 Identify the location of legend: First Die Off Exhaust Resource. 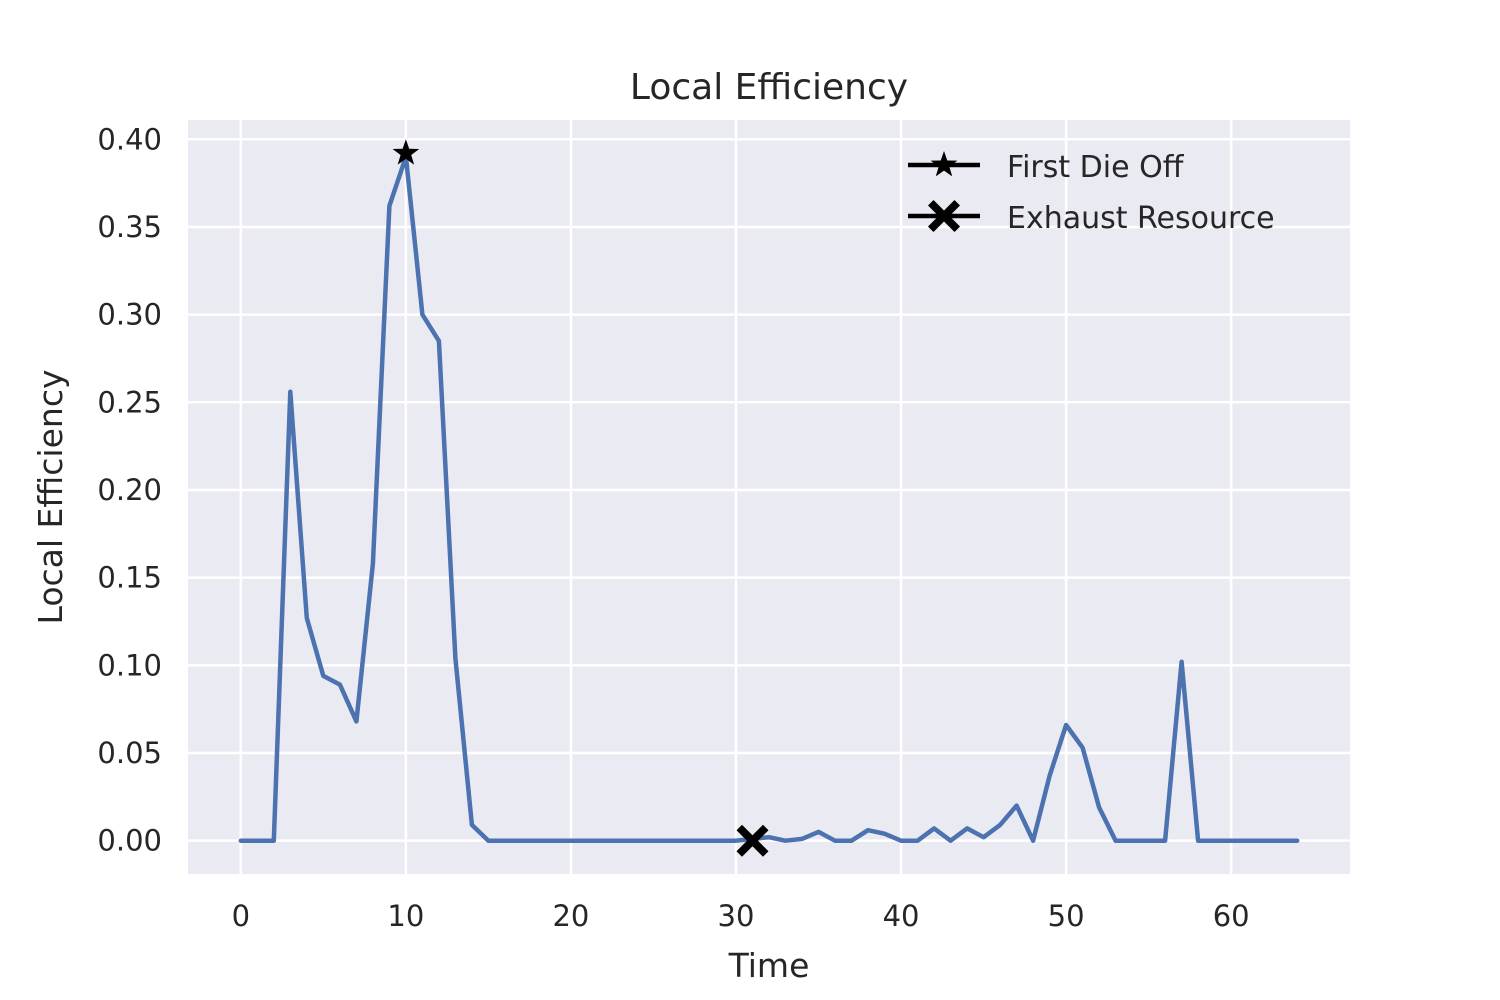
(1091, 193).